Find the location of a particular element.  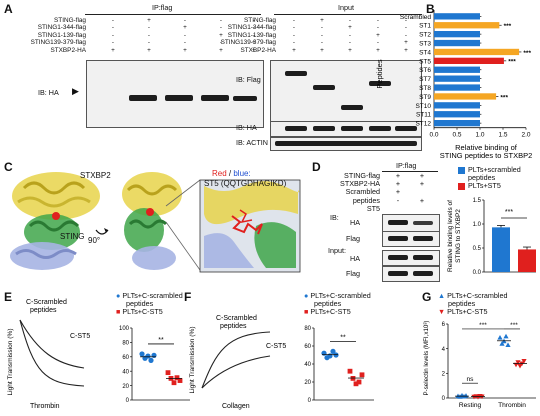

category-label: ST3 is located at coordinates (425, 44).